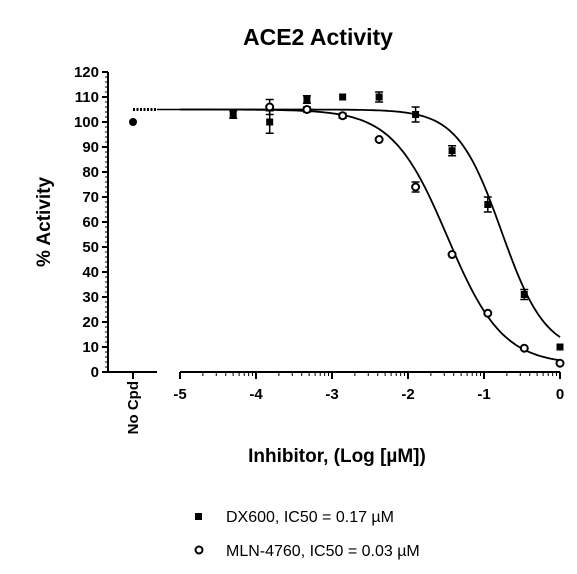  Describe the element at coordinates (483, 394) in the screenshot. I see `x-tick-label: -1` at that location.